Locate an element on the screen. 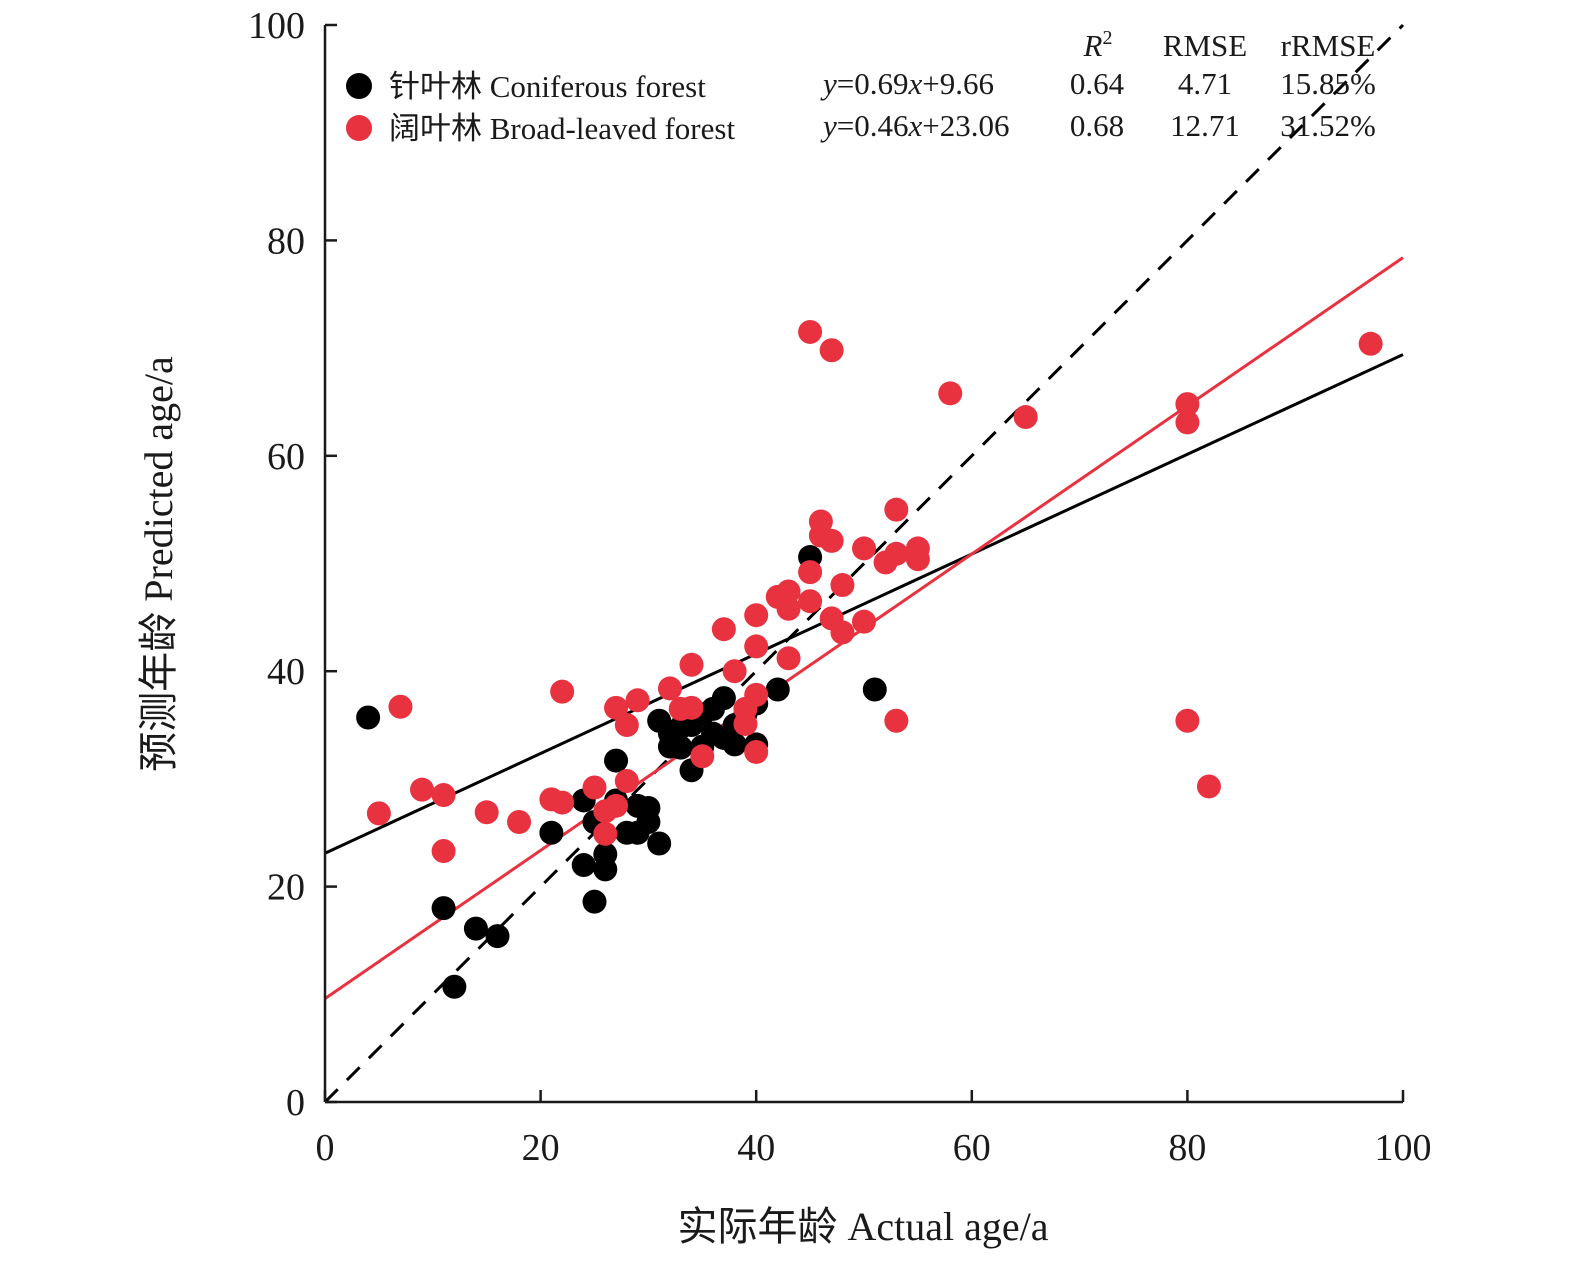 This screenshot has height=1261, width=1575. y-tick-label: 80 is located at coordinates (286, 241).